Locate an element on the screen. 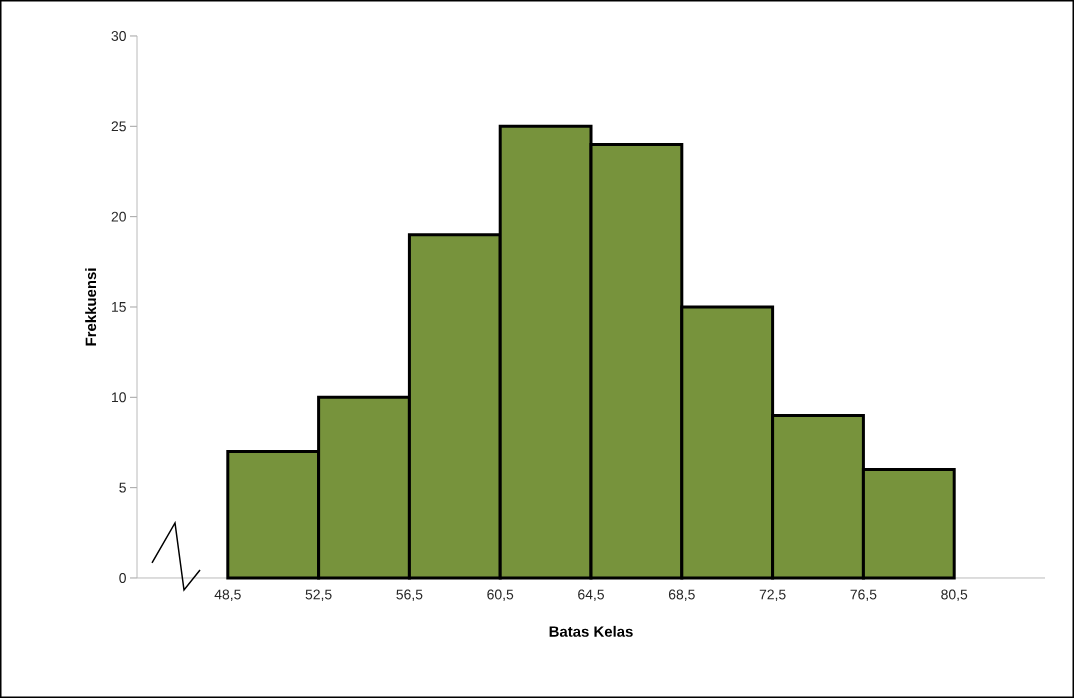  y-tick-label: 0 is located at coordinates (122, 578).